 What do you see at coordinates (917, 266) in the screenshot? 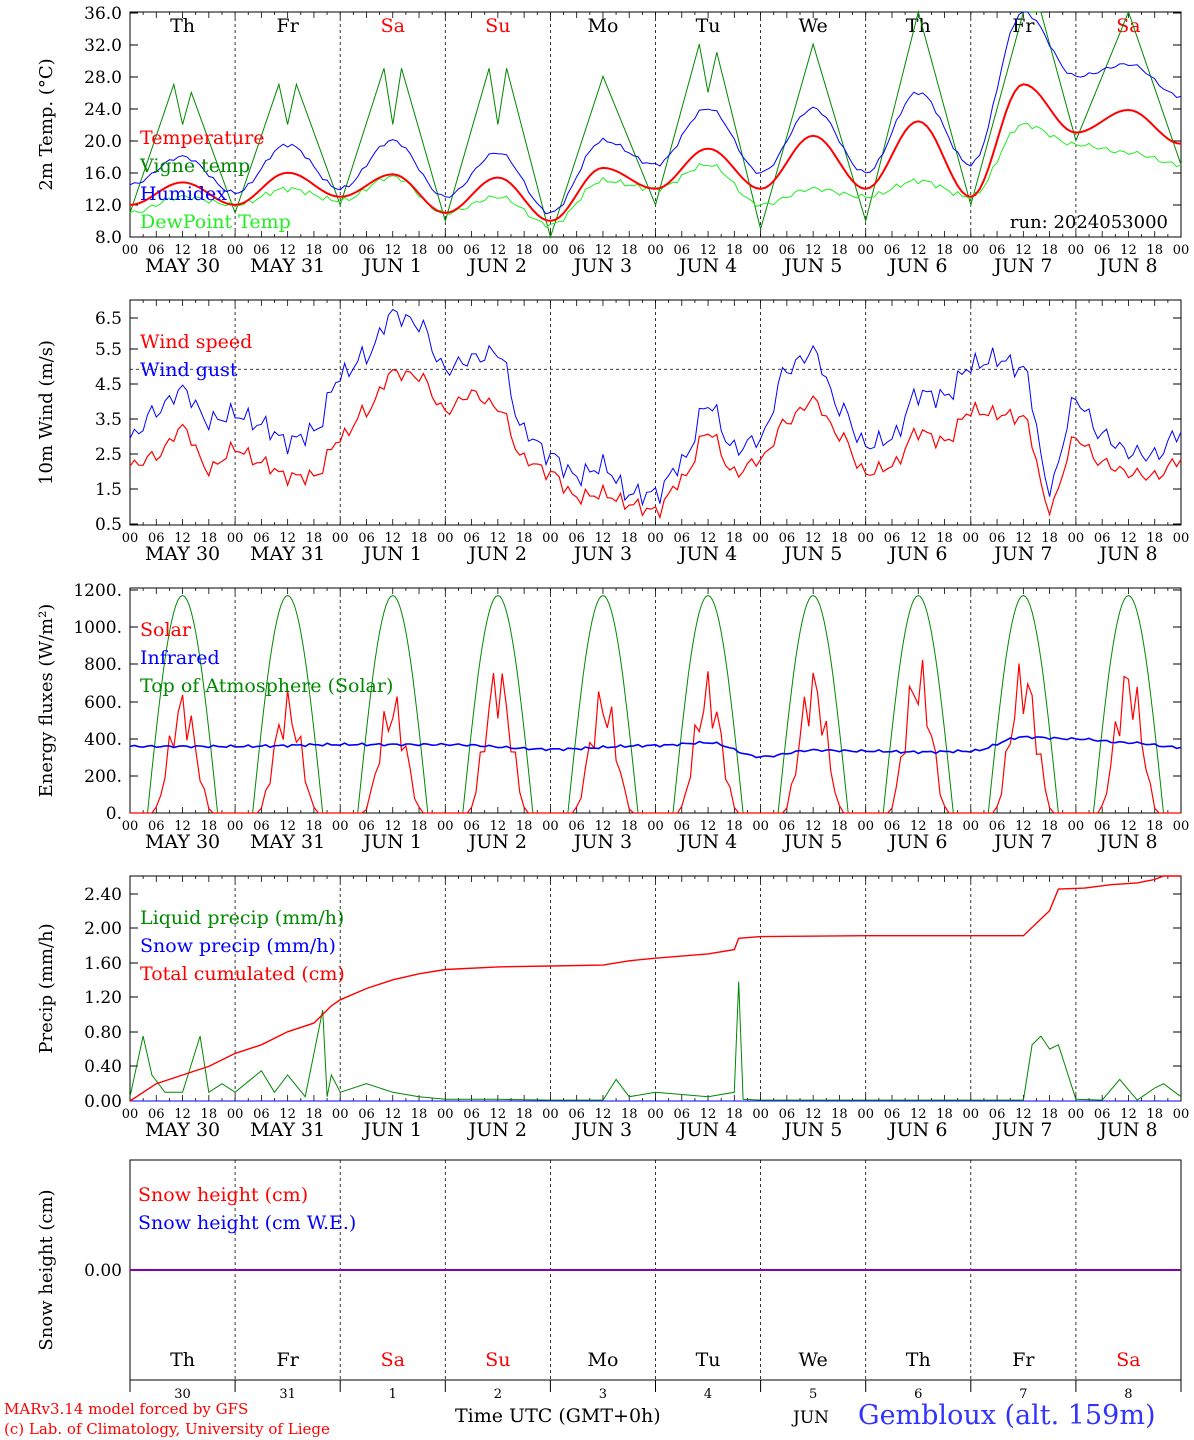
I see `date-label: JUN 6` at bounding box center [917, 266].